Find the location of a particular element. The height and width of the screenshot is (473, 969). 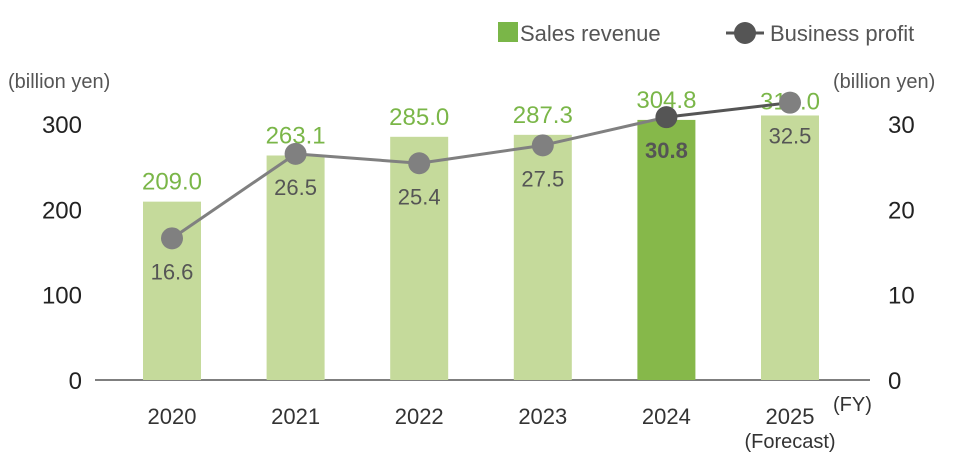

left-tick-label: 300 is located at coordinates (62, 125).